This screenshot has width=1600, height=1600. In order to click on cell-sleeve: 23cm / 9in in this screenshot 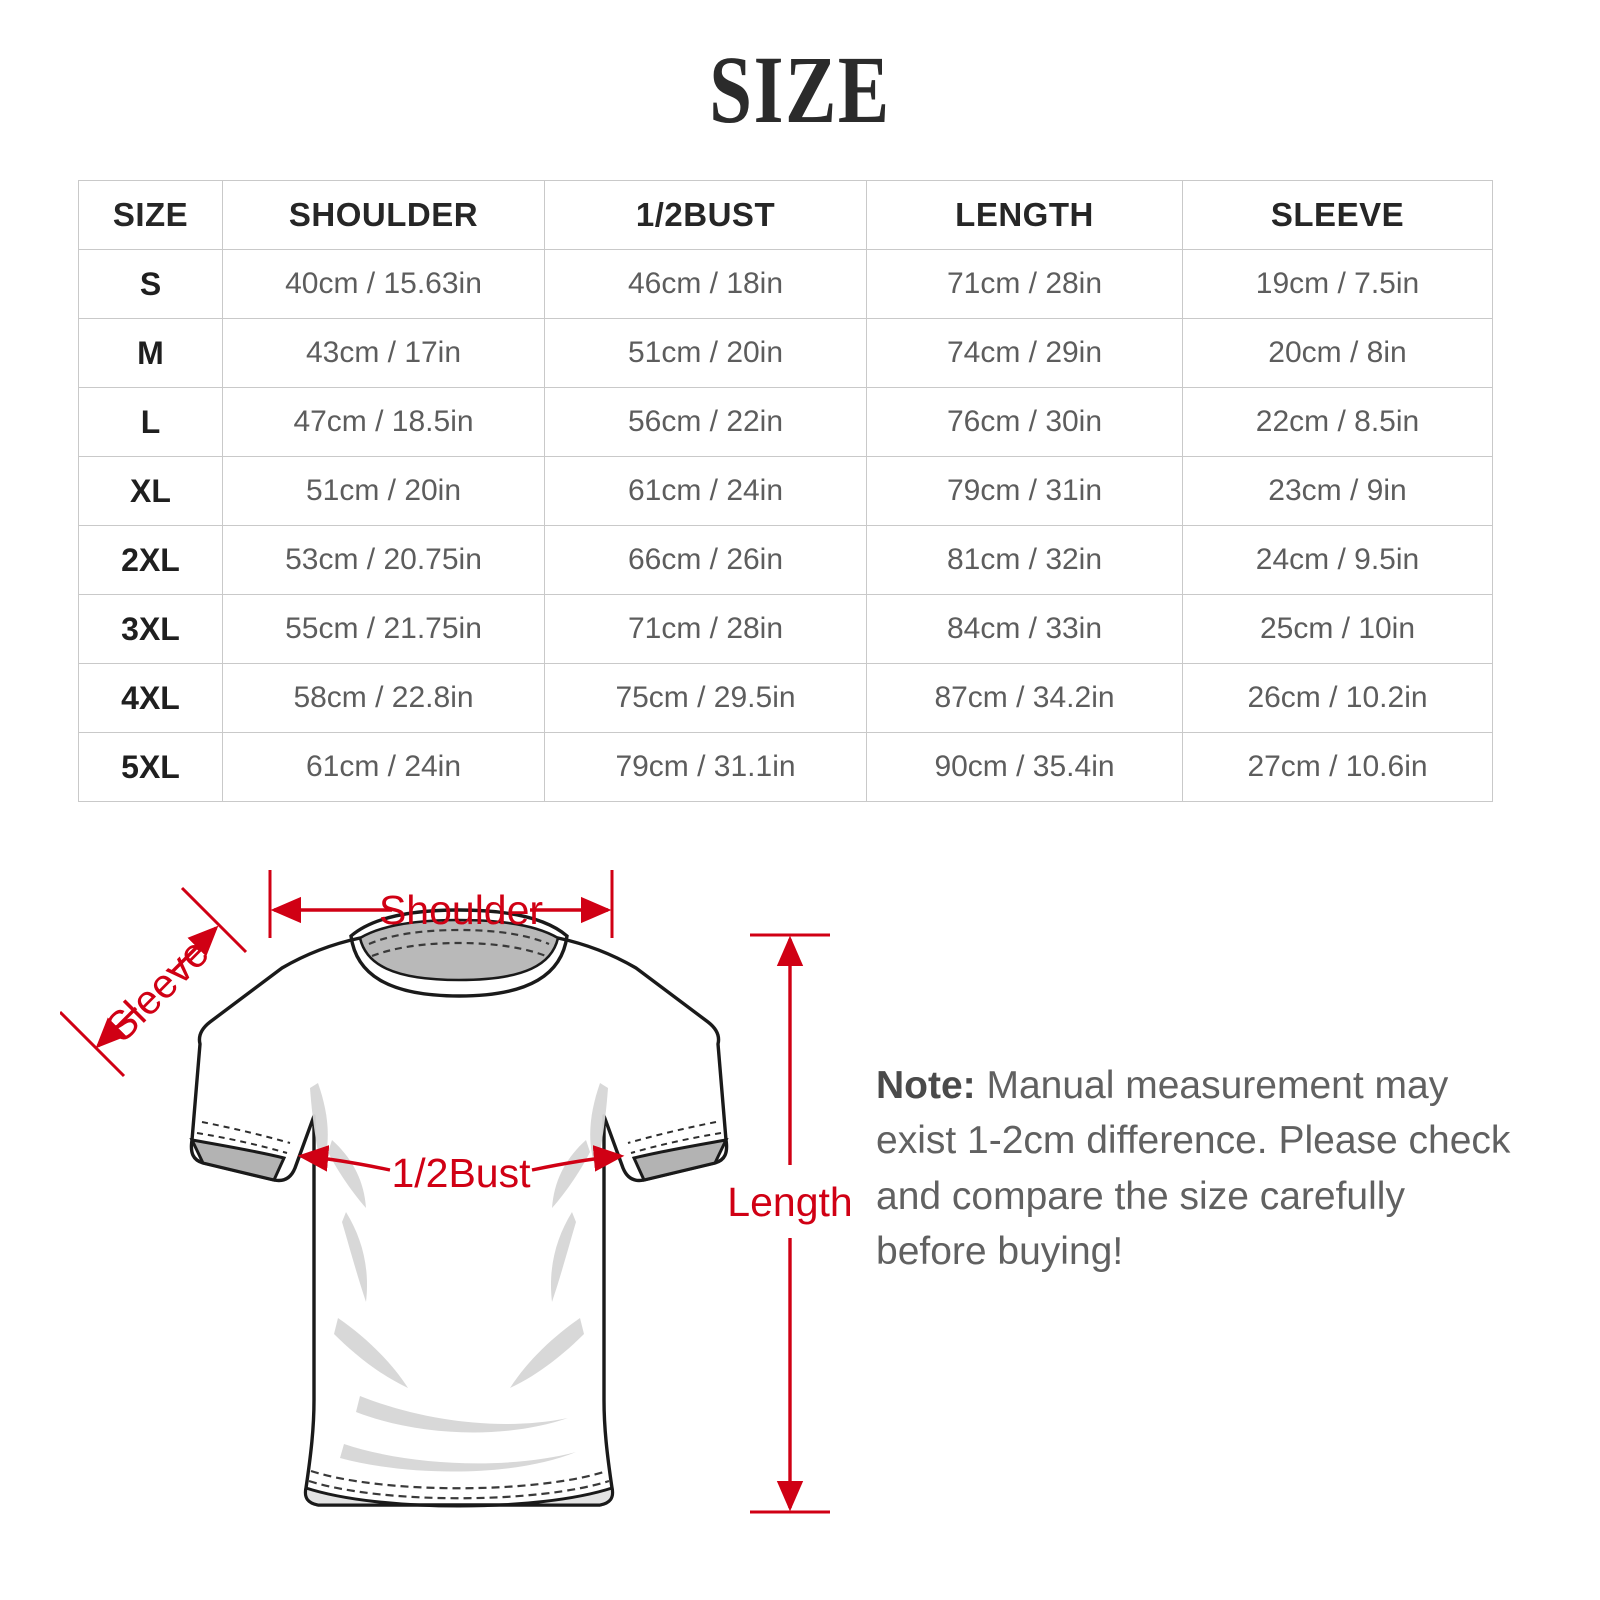, I will do `click(1337, 491)`.